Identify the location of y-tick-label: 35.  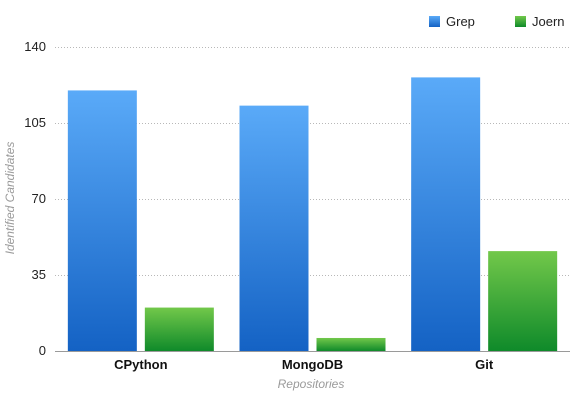
(39, 274).